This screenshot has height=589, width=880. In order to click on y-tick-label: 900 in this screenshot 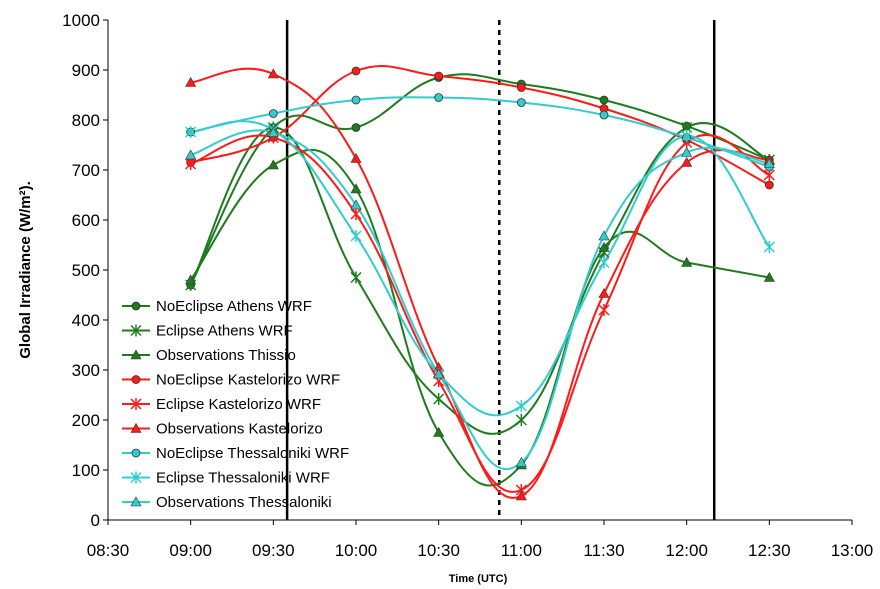, I will do `click(86, 70)`.